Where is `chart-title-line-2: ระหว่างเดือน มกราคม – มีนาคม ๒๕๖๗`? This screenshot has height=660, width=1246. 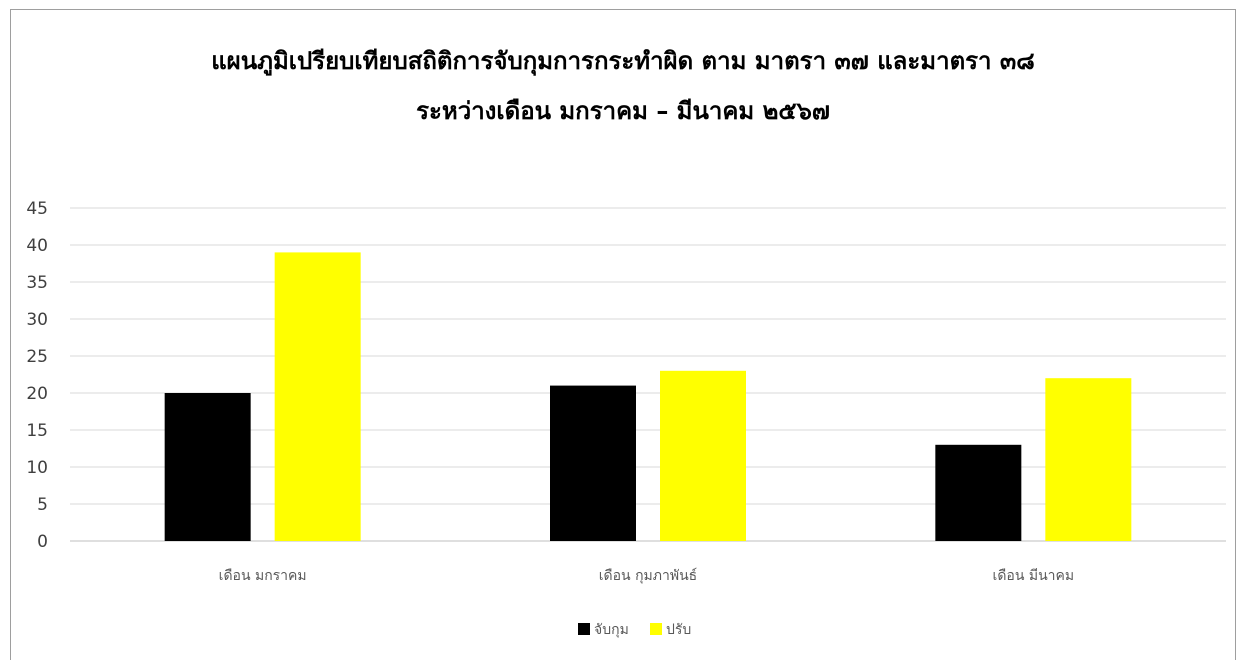 chart-title-line-2: ระหว่างเดือน มกราคม – มีนาคม ๒๕๖๗ is located at coordinates (623, 111).